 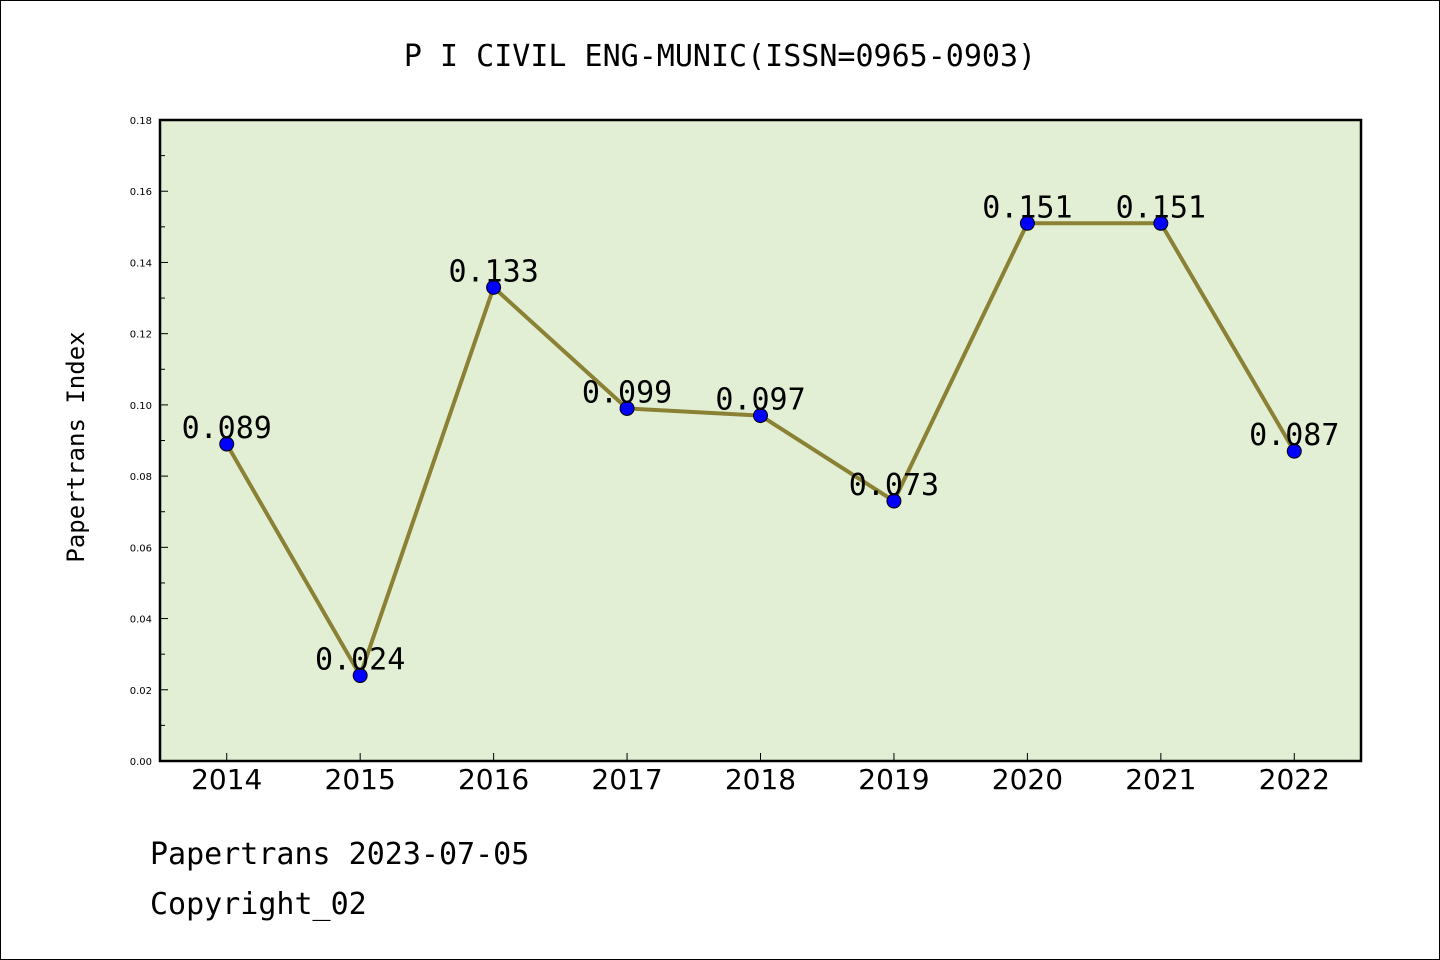 What do you see at coordinates (149, 442) in the screenshot?
I see `y-axis: 0.00 0.02 0.04 0.06 0.08 0.10 0.12 0.14 0.16 0.18` at bounding box center [149, 442].